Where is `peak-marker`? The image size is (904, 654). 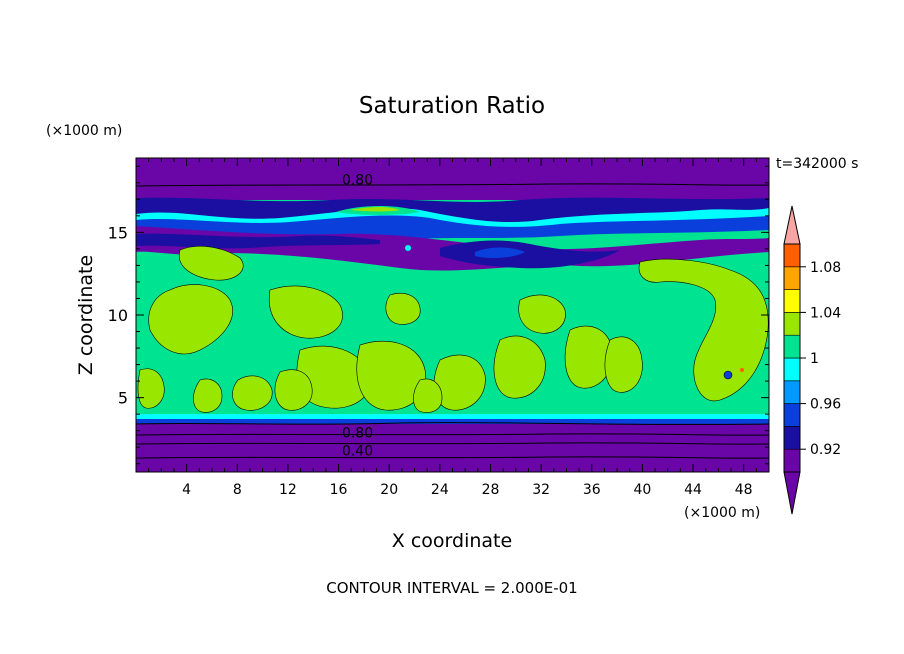
peak-marker is located at coordinates (742, 370).